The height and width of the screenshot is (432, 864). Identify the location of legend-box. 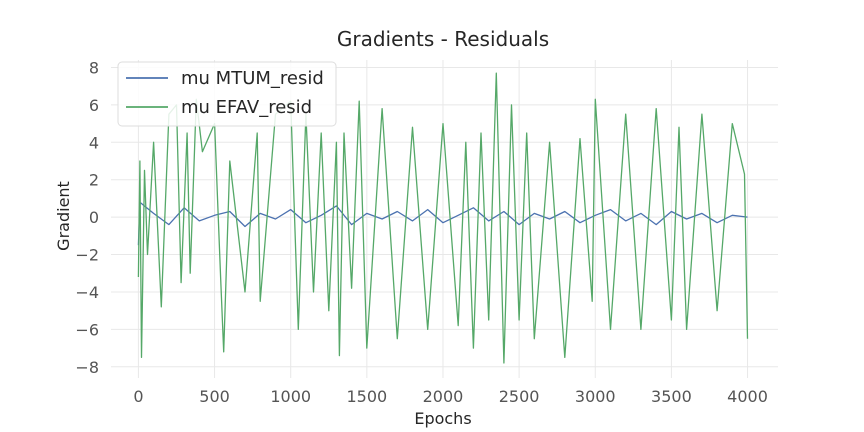
(227, 94).